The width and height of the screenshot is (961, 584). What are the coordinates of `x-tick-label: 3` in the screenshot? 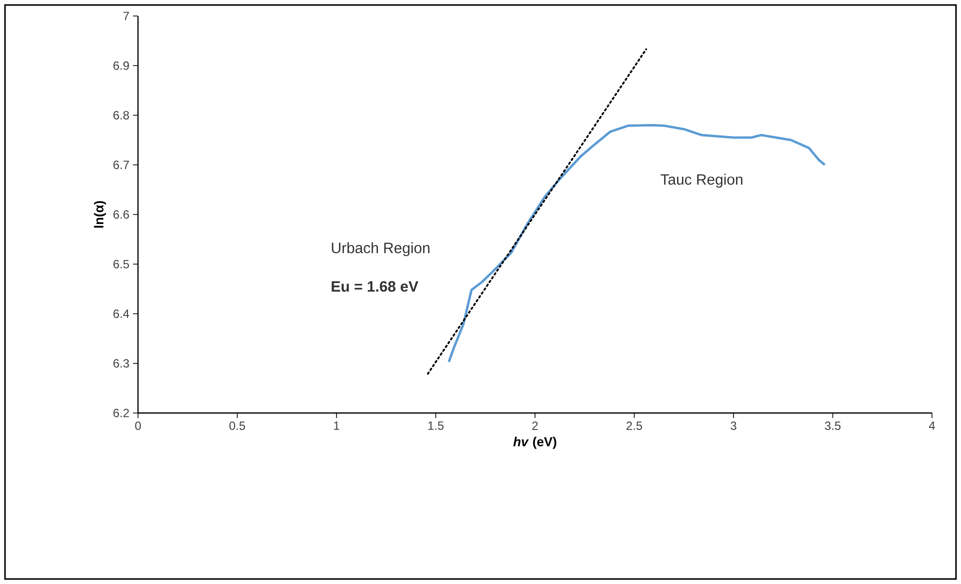 It's located at (733, 426).